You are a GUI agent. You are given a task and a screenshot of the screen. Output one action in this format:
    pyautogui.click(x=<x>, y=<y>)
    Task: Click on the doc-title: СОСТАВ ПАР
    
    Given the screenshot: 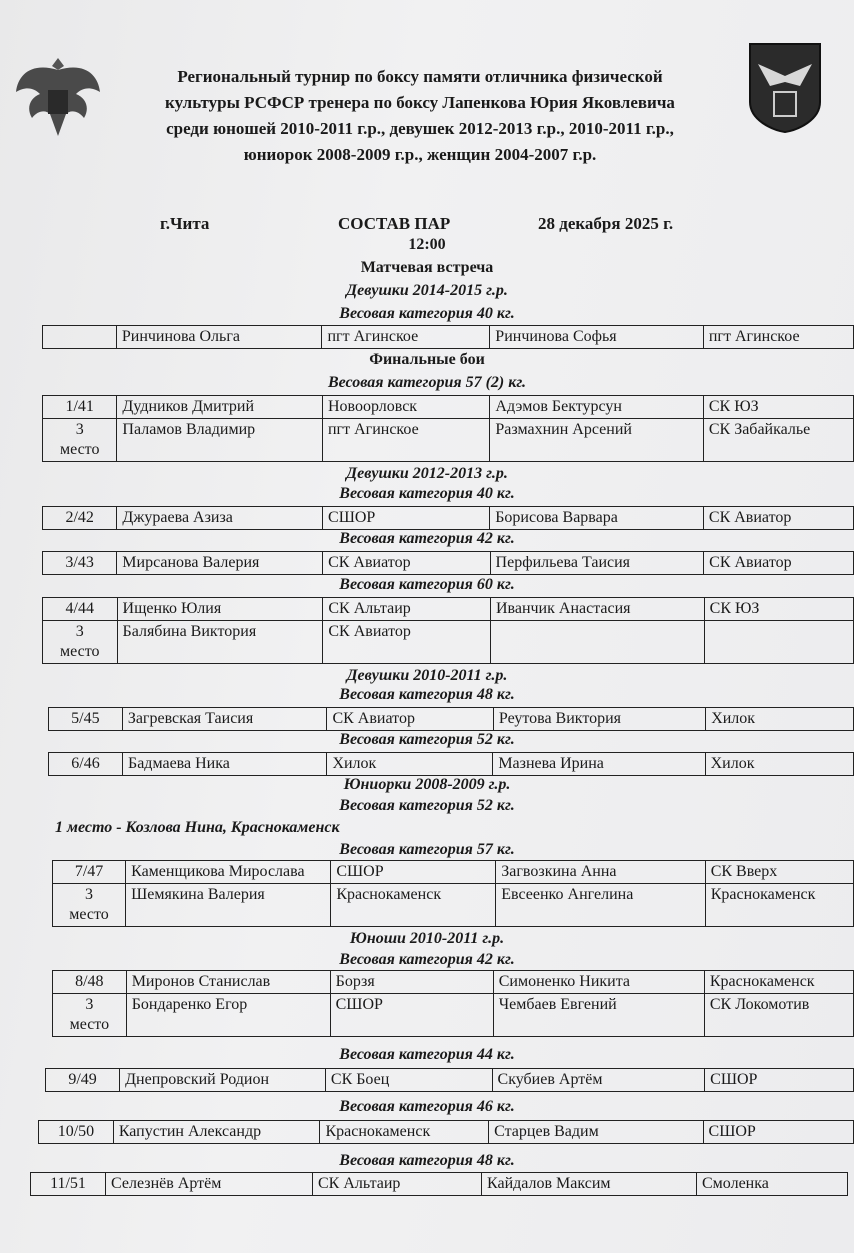 What is the action you would take?
    pyautogui.click(x=394, y=223)
    